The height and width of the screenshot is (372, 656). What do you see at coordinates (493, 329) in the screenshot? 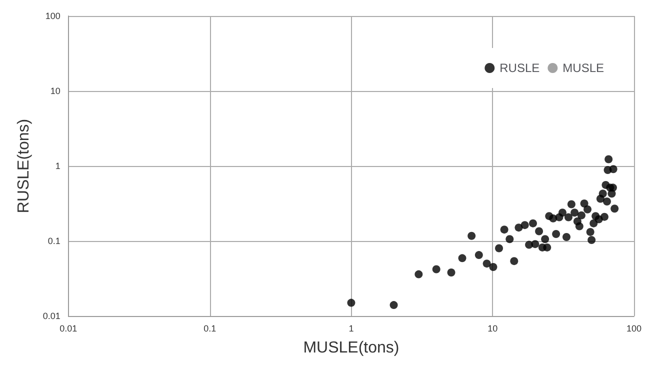
I see `x-tick-label: 10` at bounding box center [493, 329].